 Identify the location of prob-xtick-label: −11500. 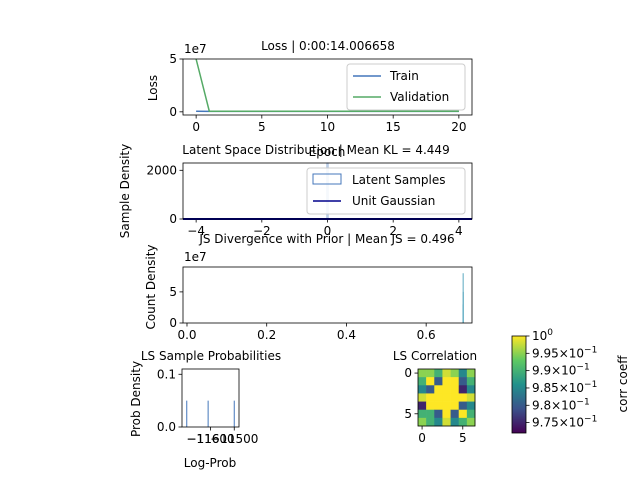
(234, 439).